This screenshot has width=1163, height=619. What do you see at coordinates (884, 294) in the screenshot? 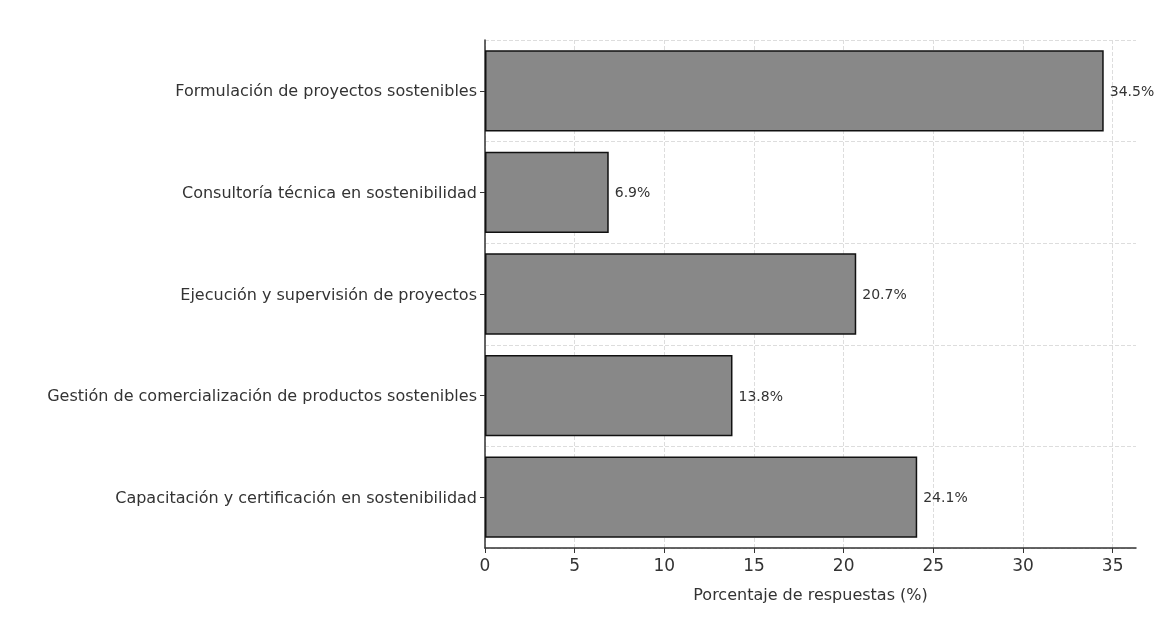
I see `data-label: 20.7%` at bounding box center [884, 294].